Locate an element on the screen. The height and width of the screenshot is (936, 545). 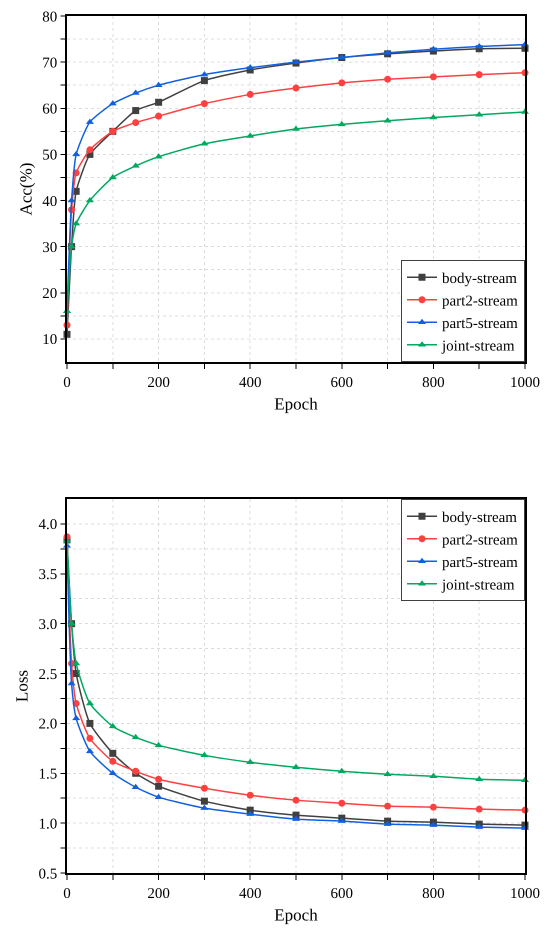
y-tick-label: 3.0 is located at coordinates (48, 624).